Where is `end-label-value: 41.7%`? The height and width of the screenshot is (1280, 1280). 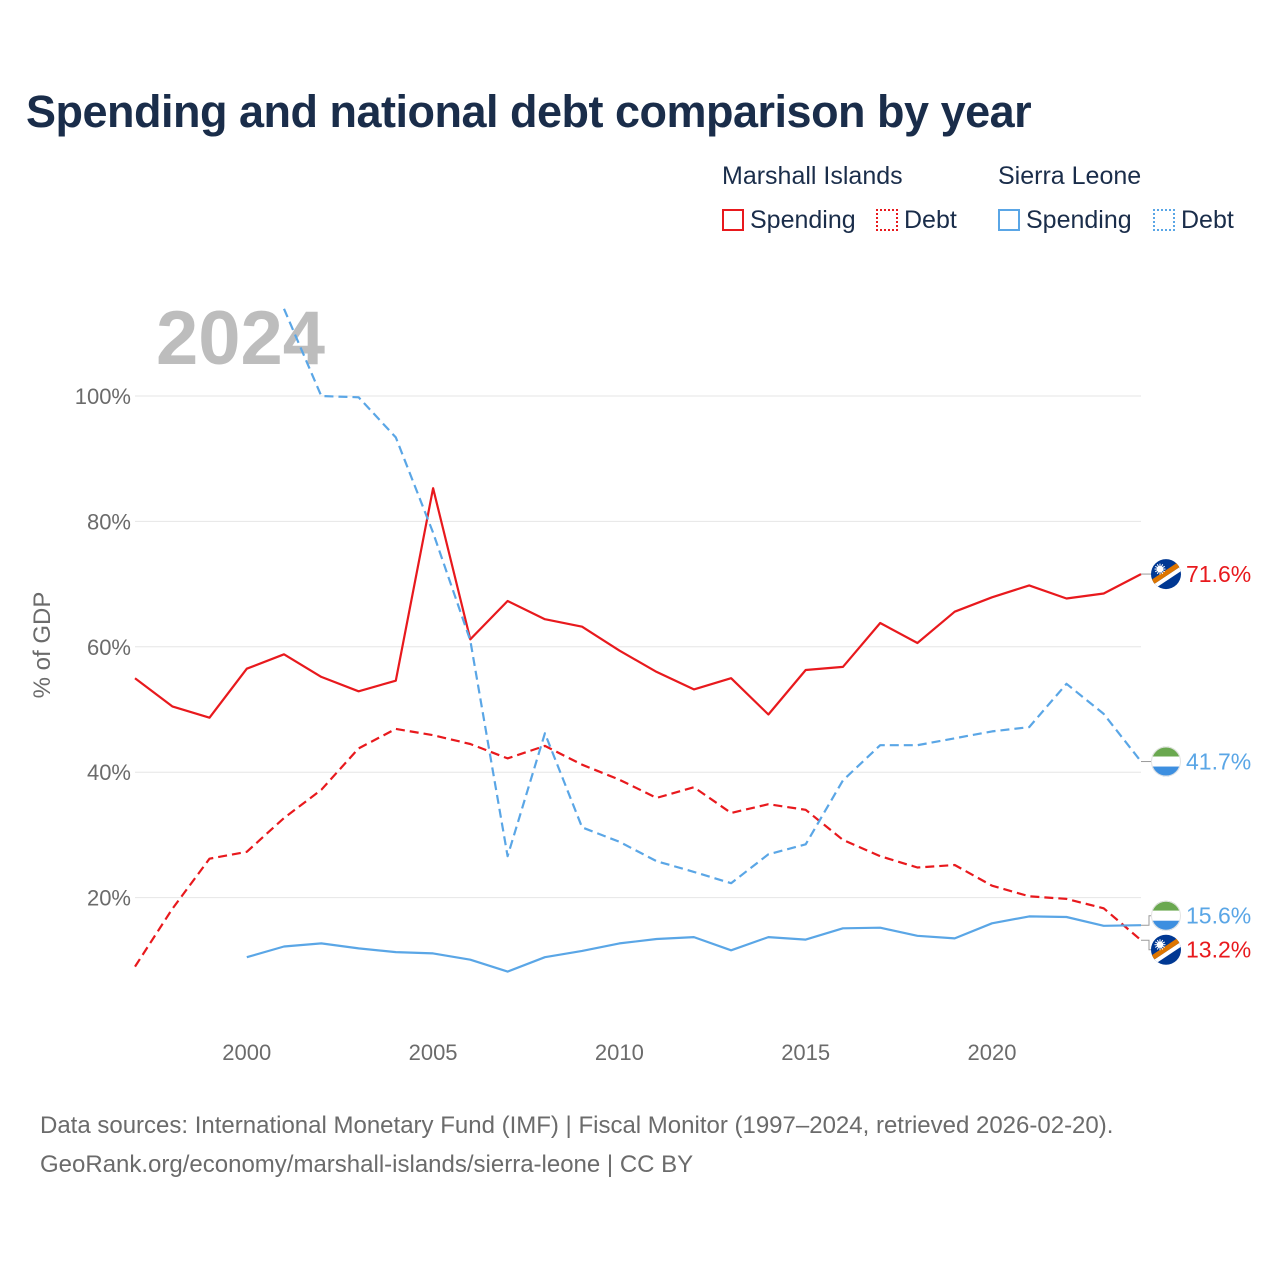
end-label-value: 41.7% is located at coordinates (1218, 762).